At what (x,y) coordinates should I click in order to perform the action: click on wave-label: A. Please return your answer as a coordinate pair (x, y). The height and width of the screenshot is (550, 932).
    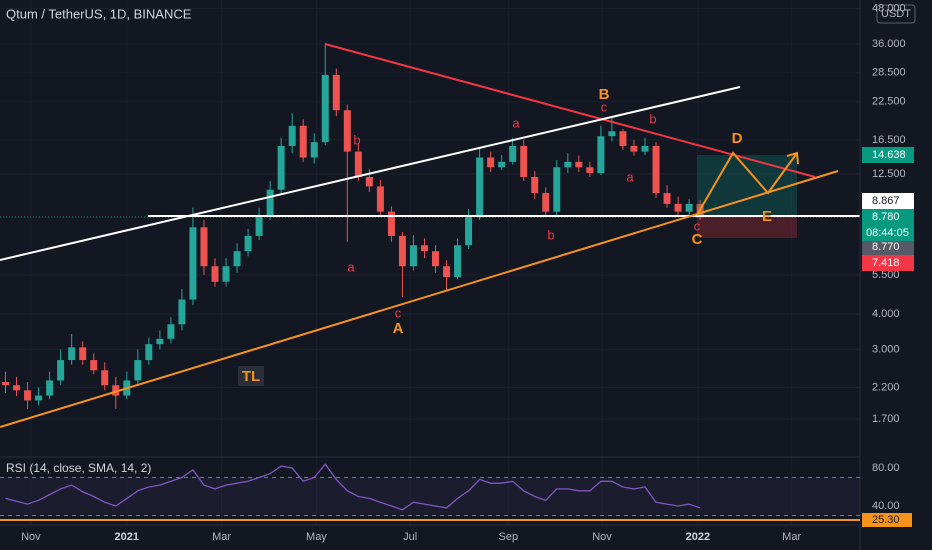
    Looking at the image, I should click on (398, 328).